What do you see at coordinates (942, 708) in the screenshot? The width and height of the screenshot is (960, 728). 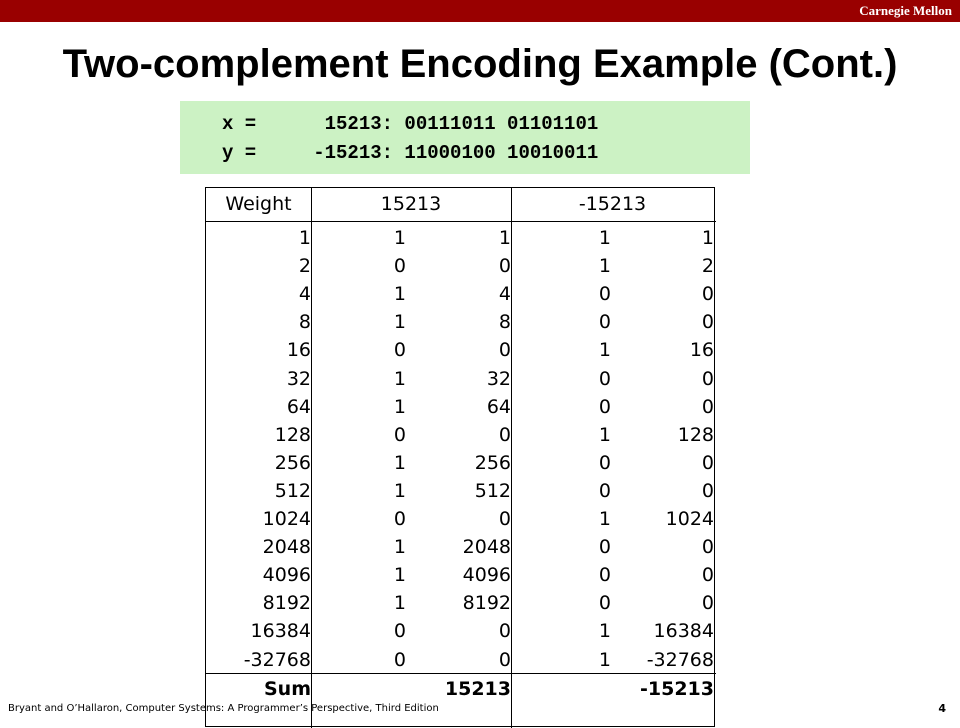 I see `page-number: 4` at bounding box center [942, 708].